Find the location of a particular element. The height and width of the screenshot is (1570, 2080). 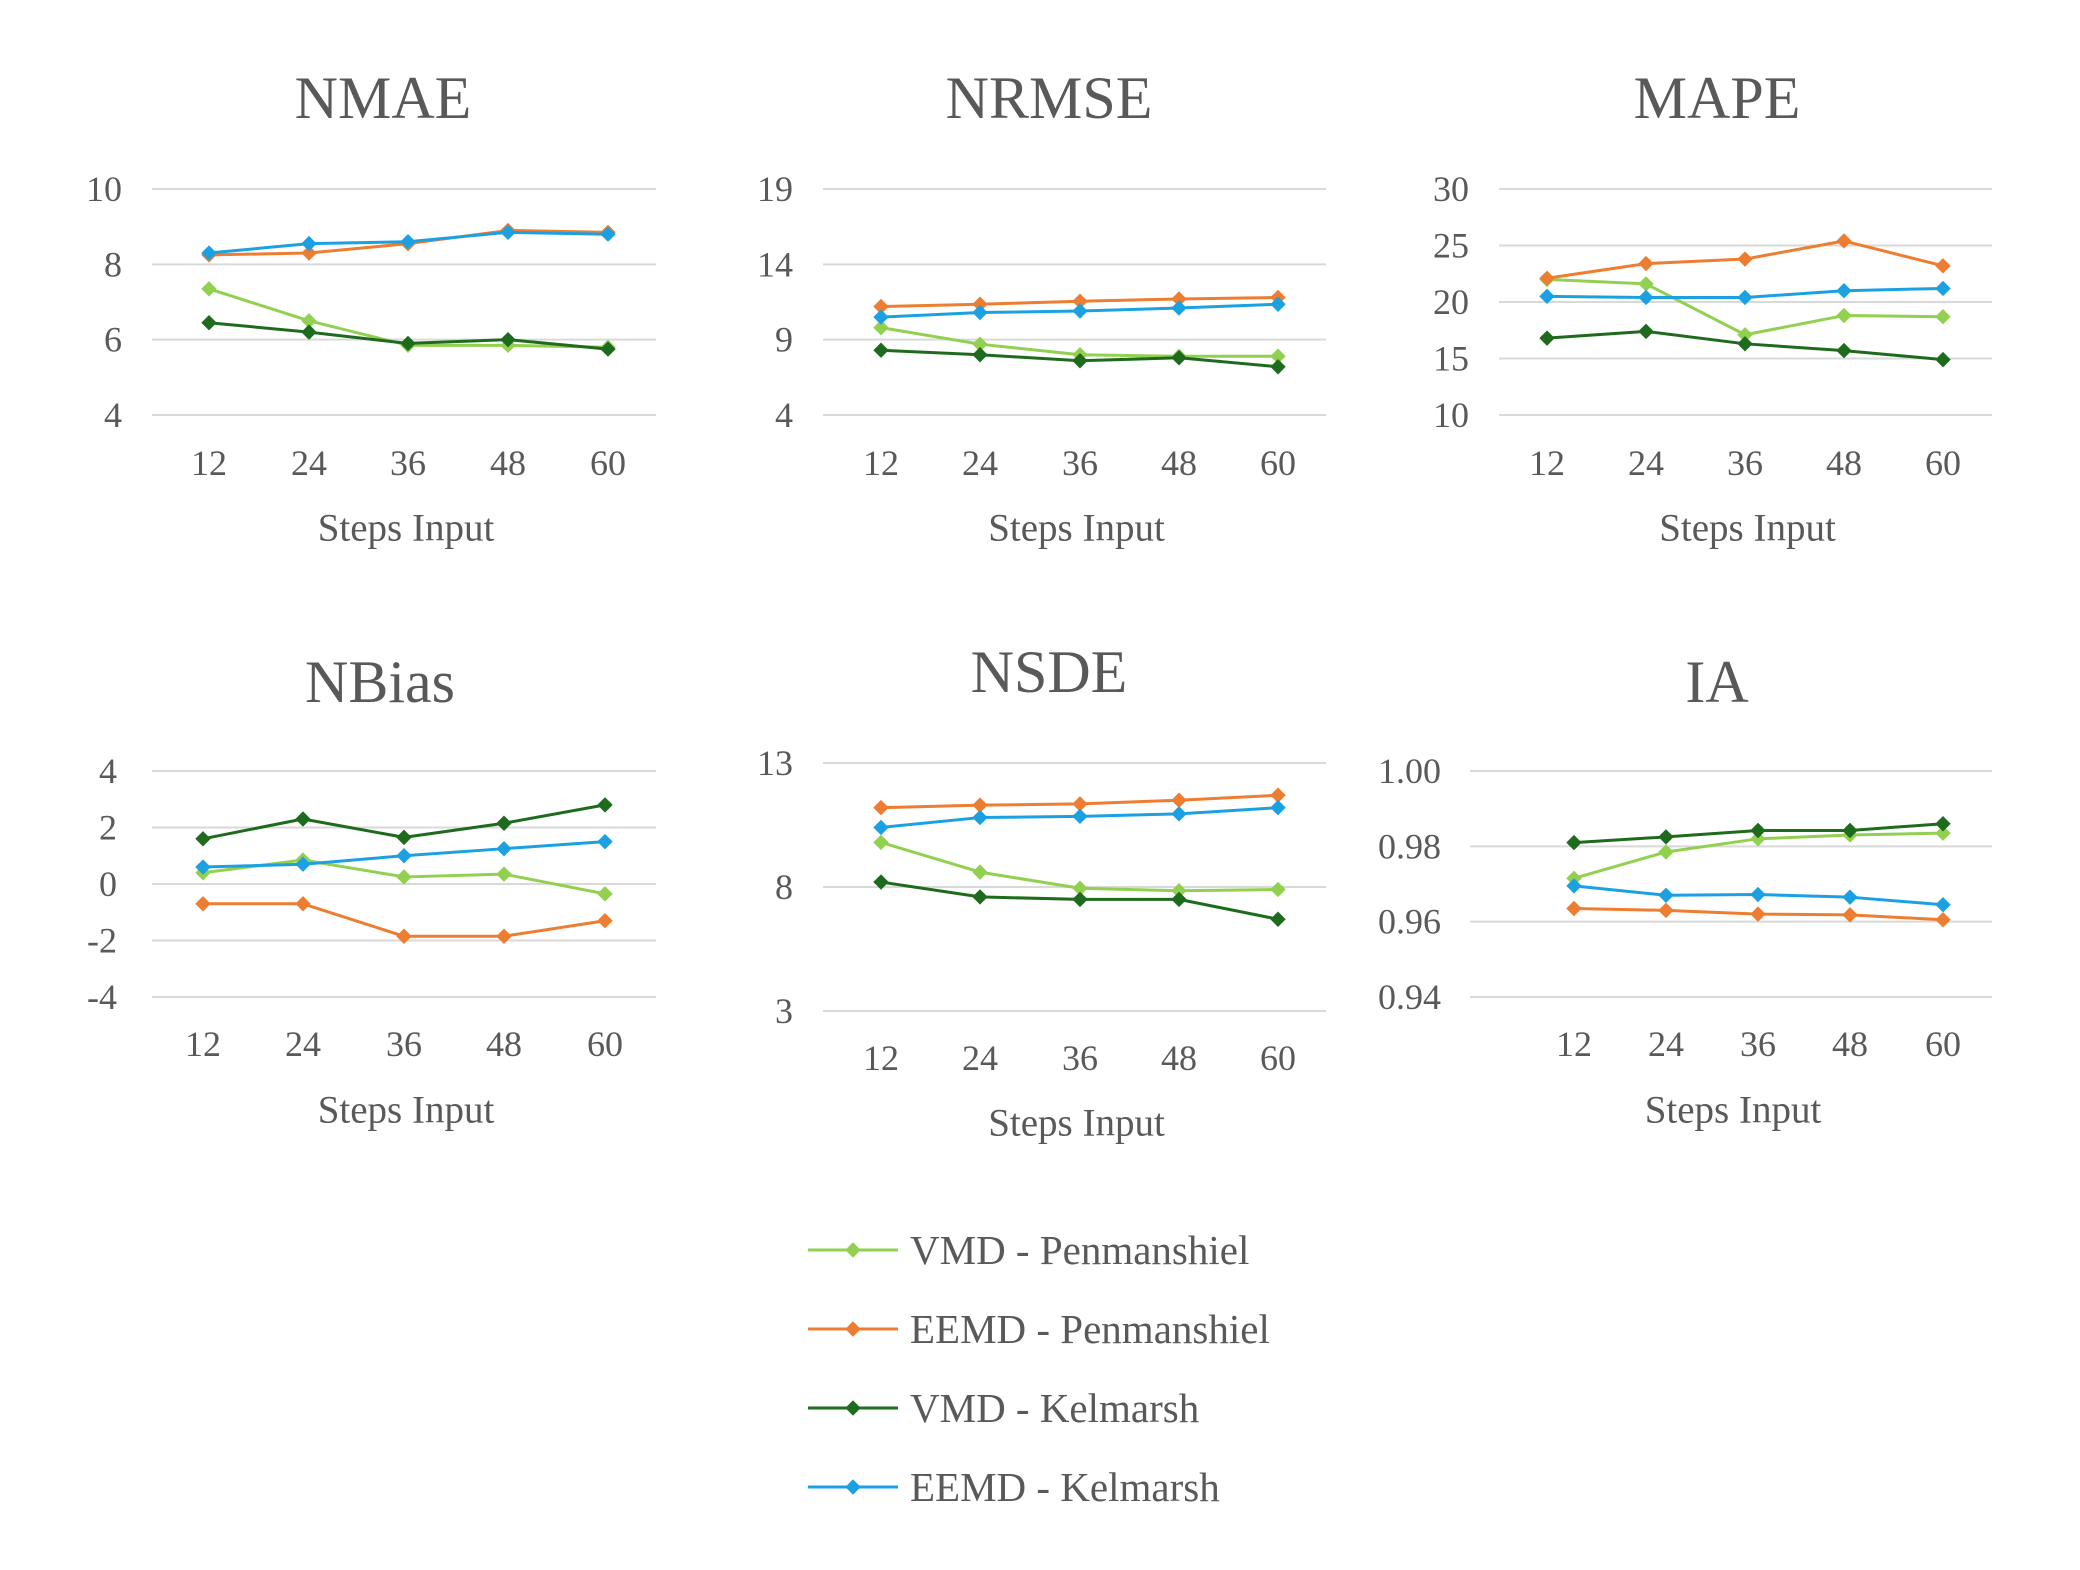

legend-item-vmd-kelmarsh: VMD - Kelmarsh is located at coordinates (1003, 1408).